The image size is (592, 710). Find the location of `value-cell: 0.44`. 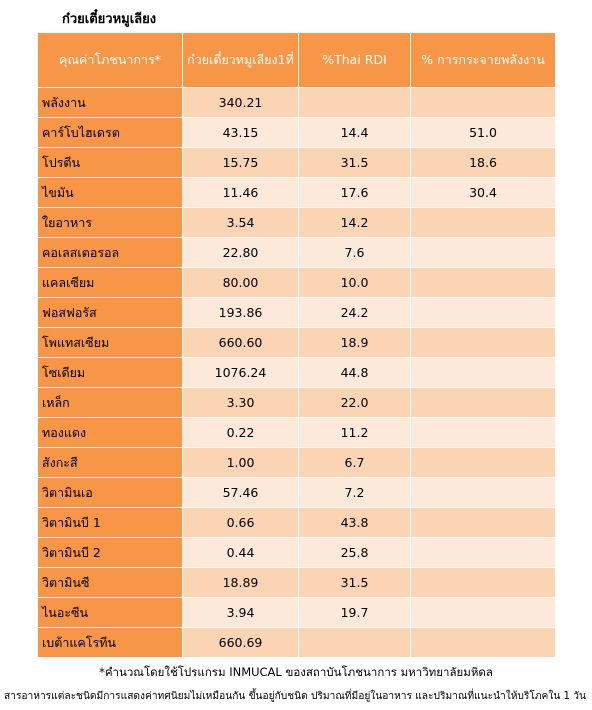

value-cell: 0.44 is located at coordinates (240, 552).